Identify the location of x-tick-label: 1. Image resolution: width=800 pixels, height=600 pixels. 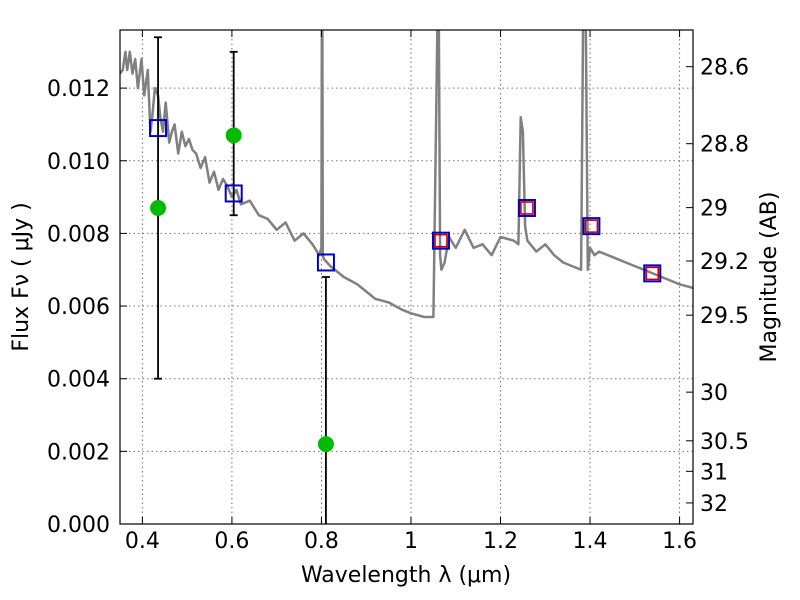
(411, 541).